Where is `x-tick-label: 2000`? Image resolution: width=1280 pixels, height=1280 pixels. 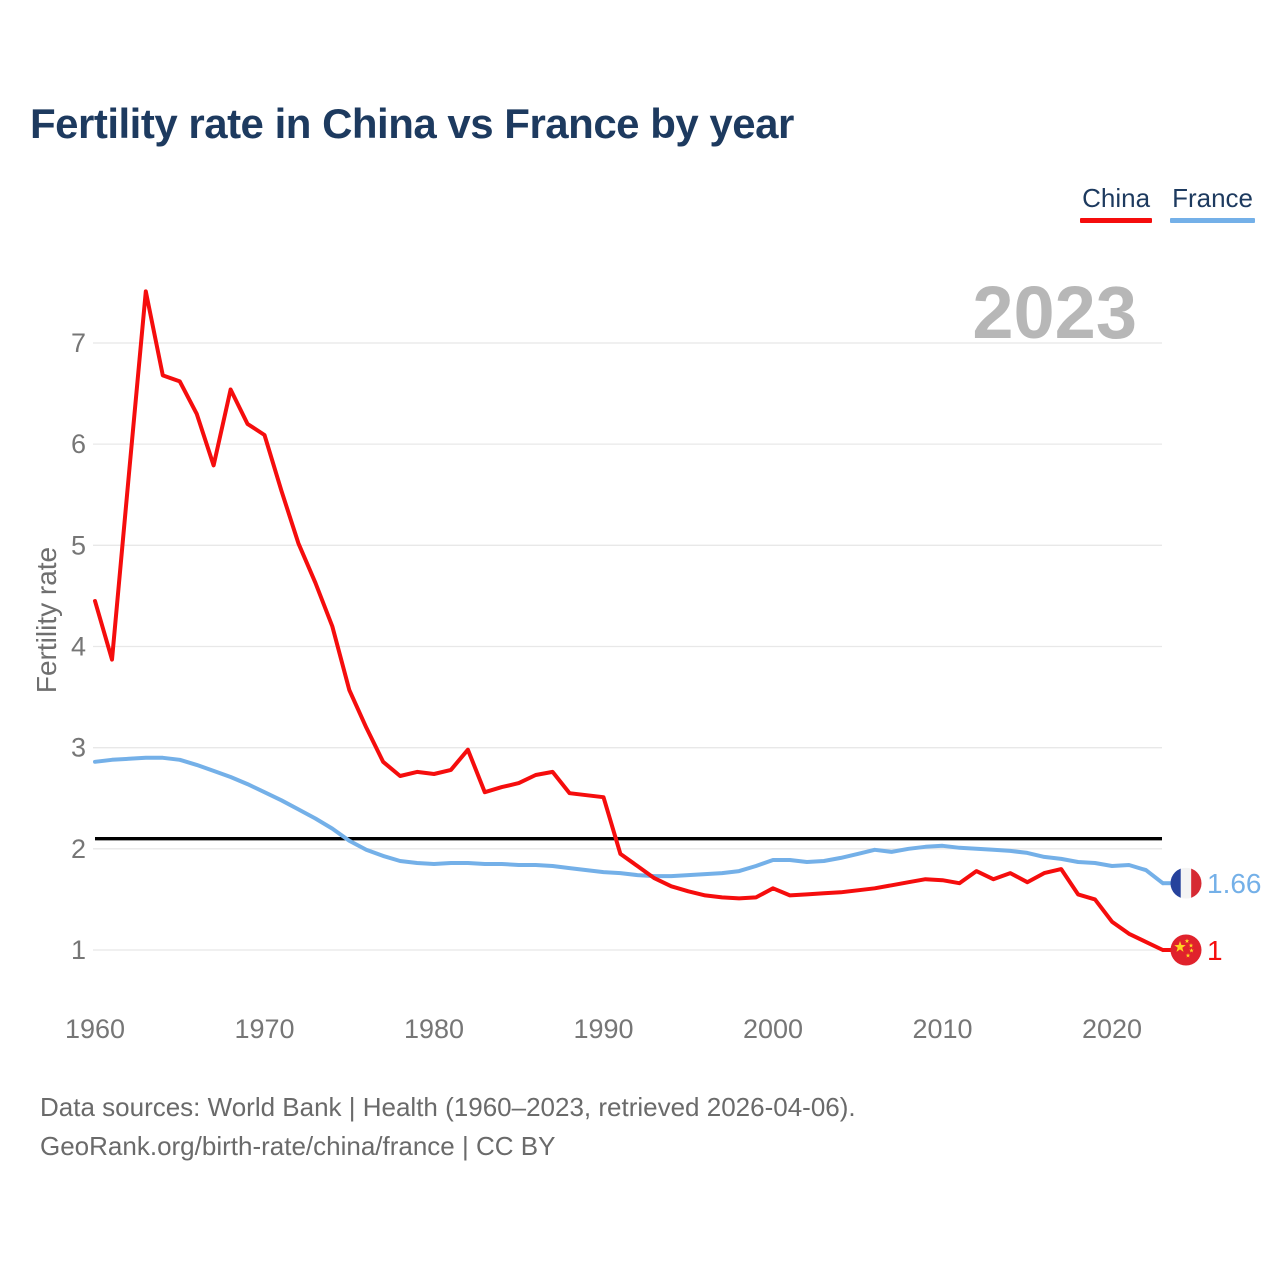 x-tick-label: 2000 is located at coordinates (773, 1029).